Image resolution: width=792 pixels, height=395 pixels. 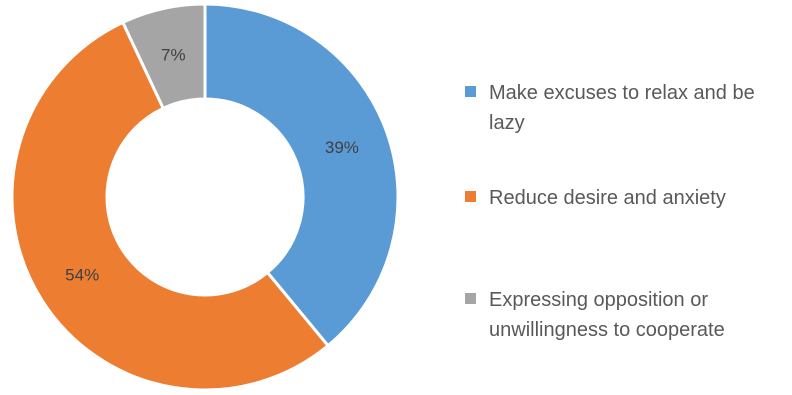 What do you see at coordinates (622, 108) in the screenshot?
I see `legend-label-excuses: Make excuses to relax and be lazy` at bounding box center [622, 108].